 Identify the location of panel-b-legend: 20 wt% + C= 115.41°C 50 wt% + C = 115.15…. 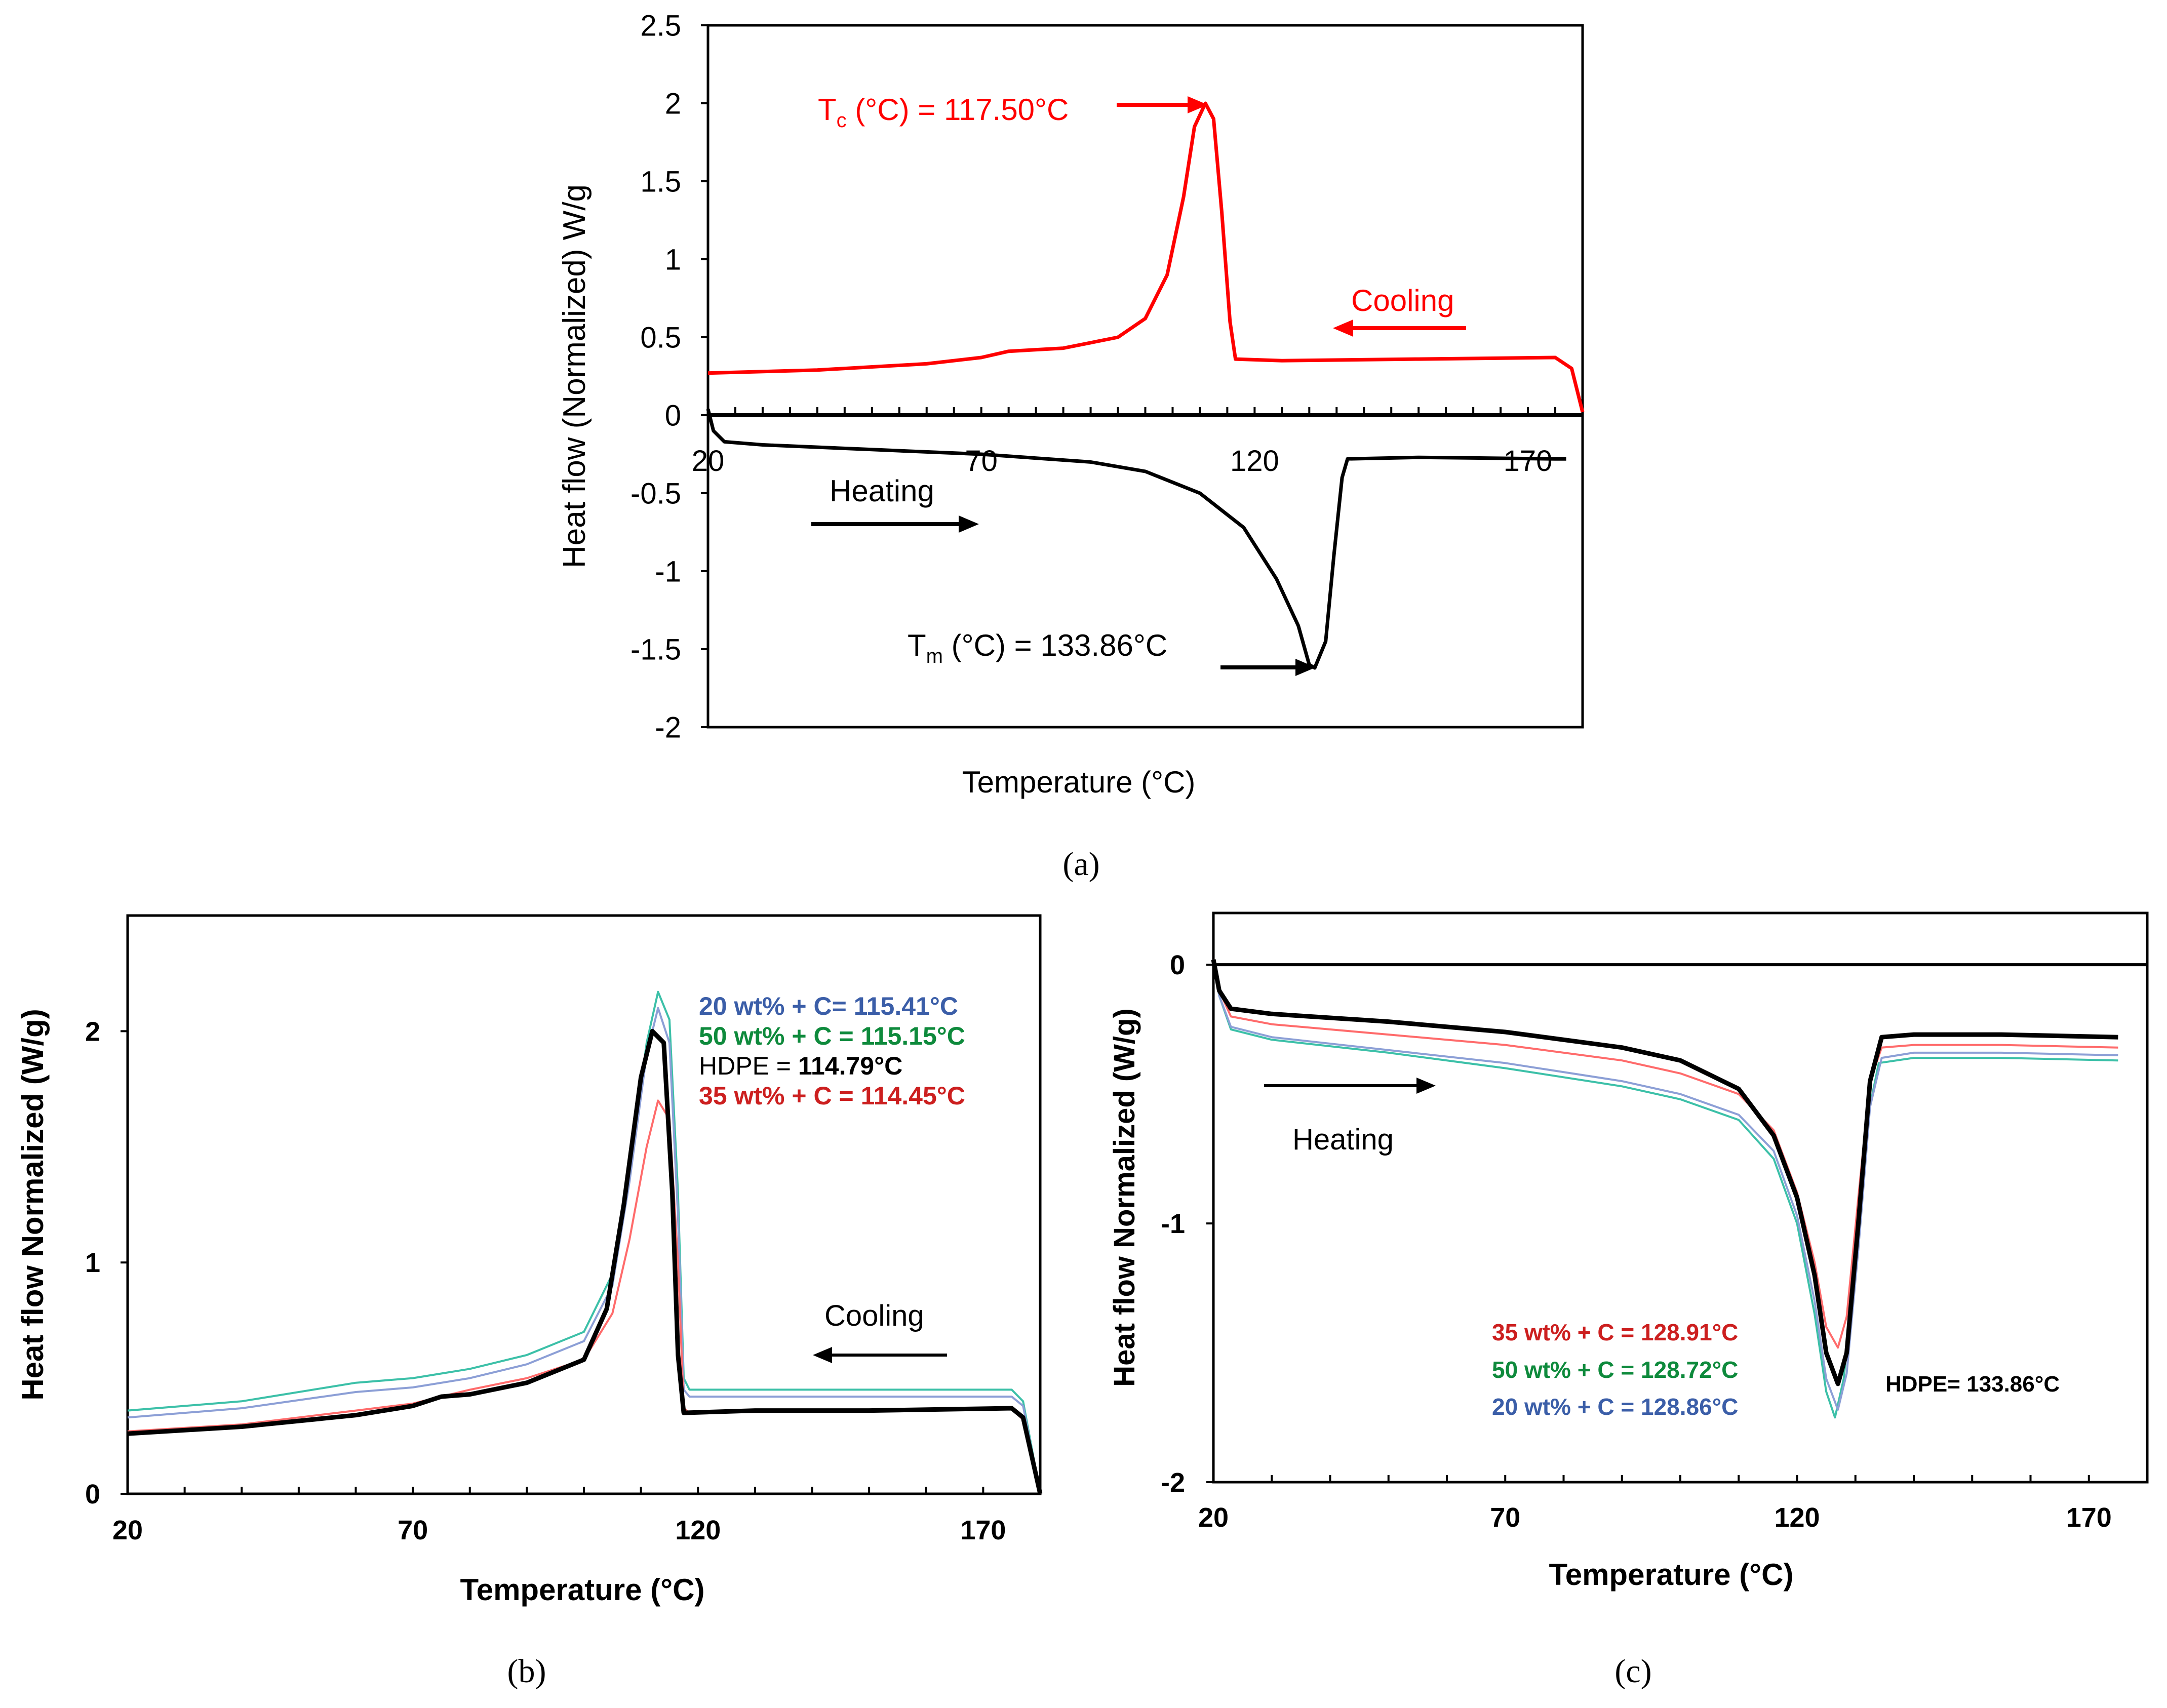
(832, 1051).